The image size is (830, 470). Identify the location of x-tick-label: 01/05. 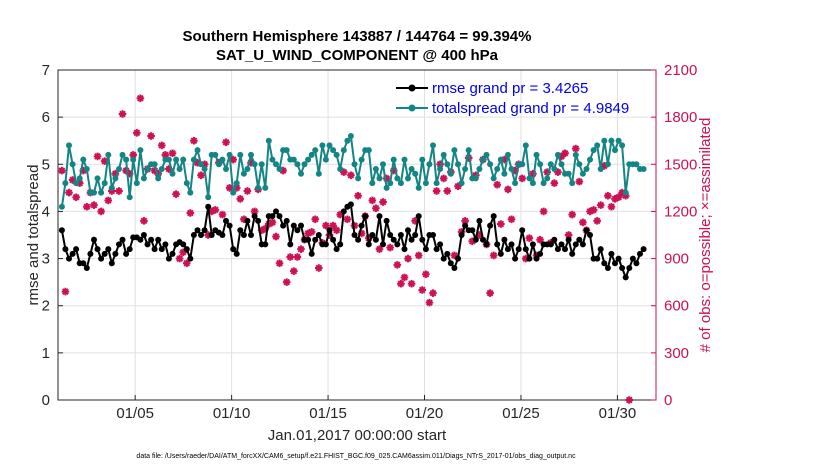
(135, 413).